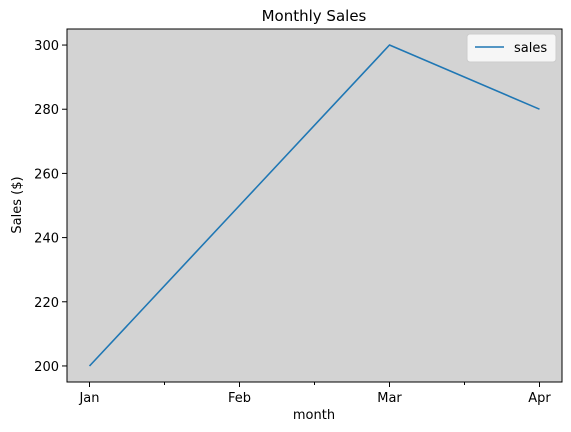  I want to click on legend-box, so click(511, 48).